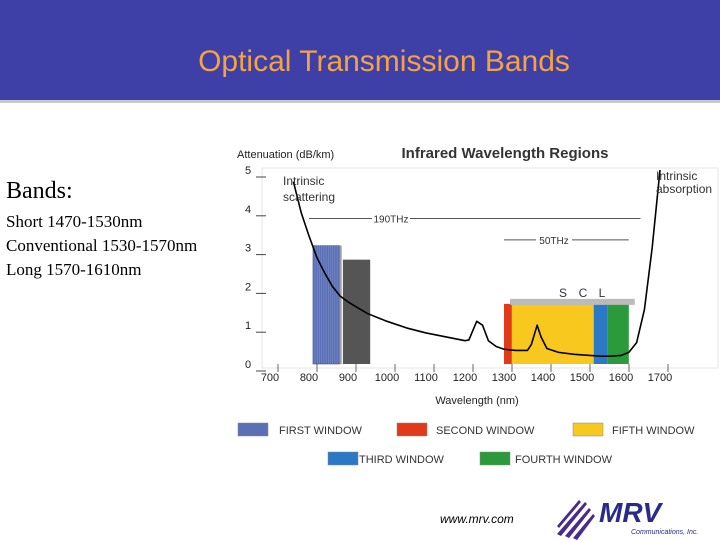 The height and width of the screenshot is (540, 720). What do you see at coordinates (348, 378) in the screenshot?
I see `x-tick-label: 900` at bounding box center [348, 378].